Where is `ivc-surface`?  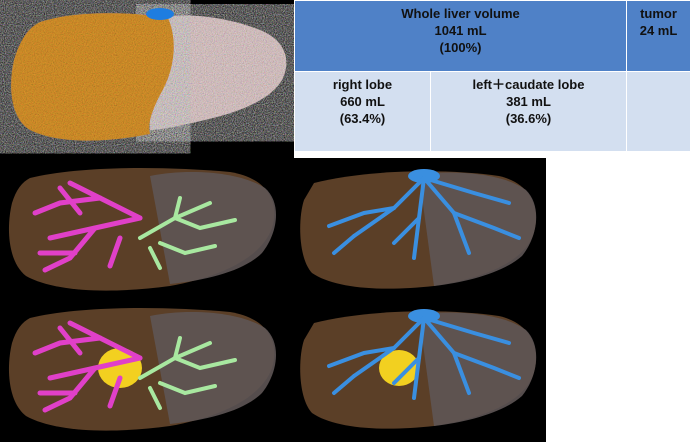 ivc-surface is located at coordinates (160, 14).